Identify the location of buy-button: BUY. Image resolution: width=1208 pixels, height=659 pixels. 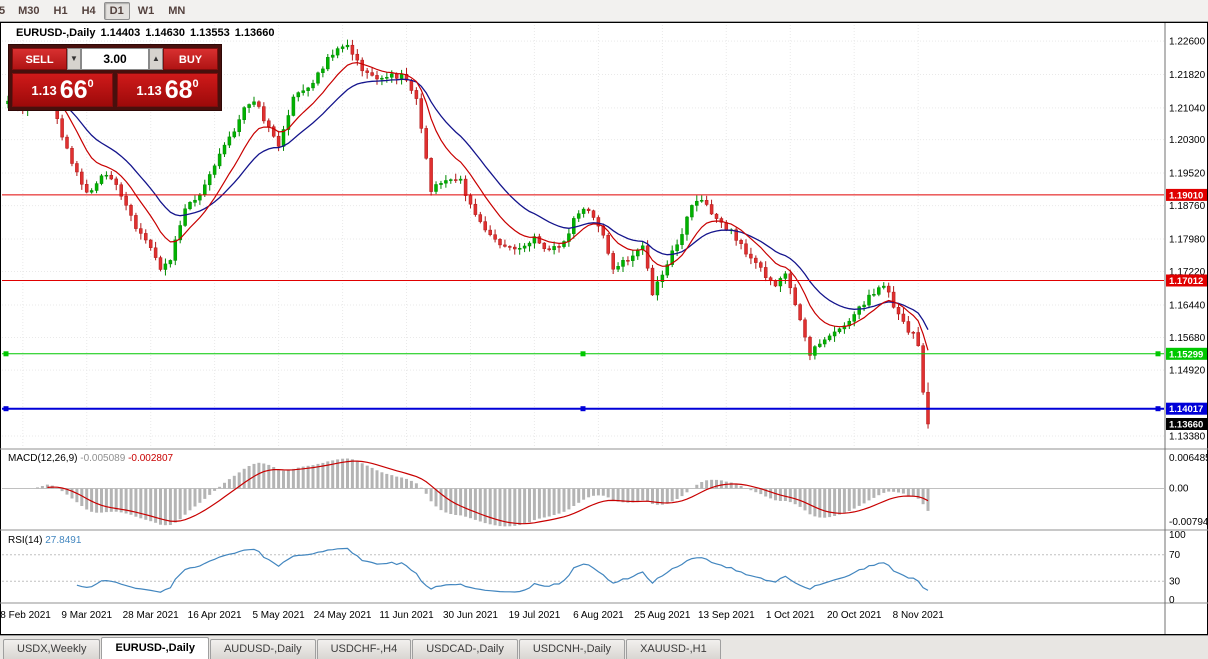
(190, 59).